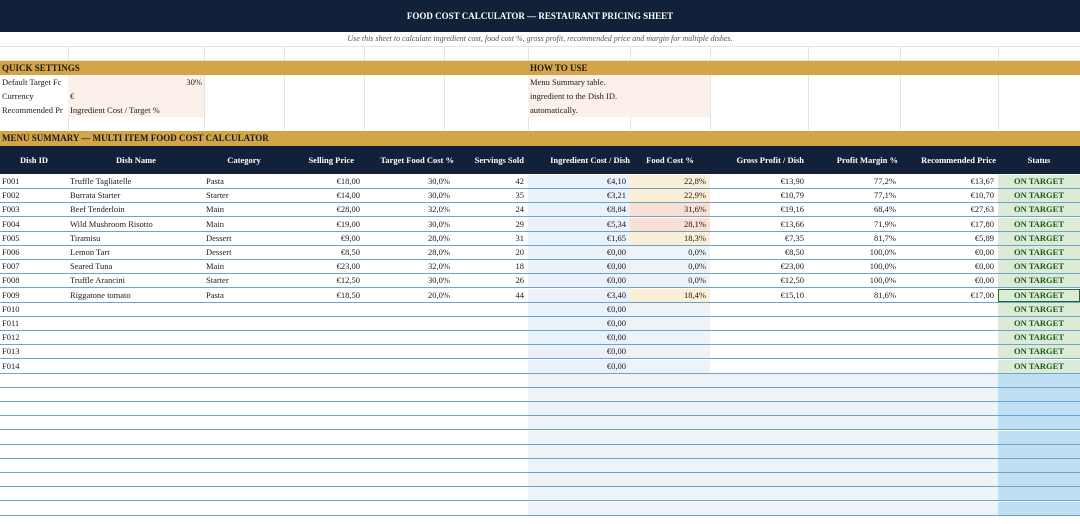 The width and height of the screenshot is (1080, 524). What do you see at coordinates (11, 280) in the screenshot?
I see `cell-dish-id: F008` at bounding box center [11, 280].